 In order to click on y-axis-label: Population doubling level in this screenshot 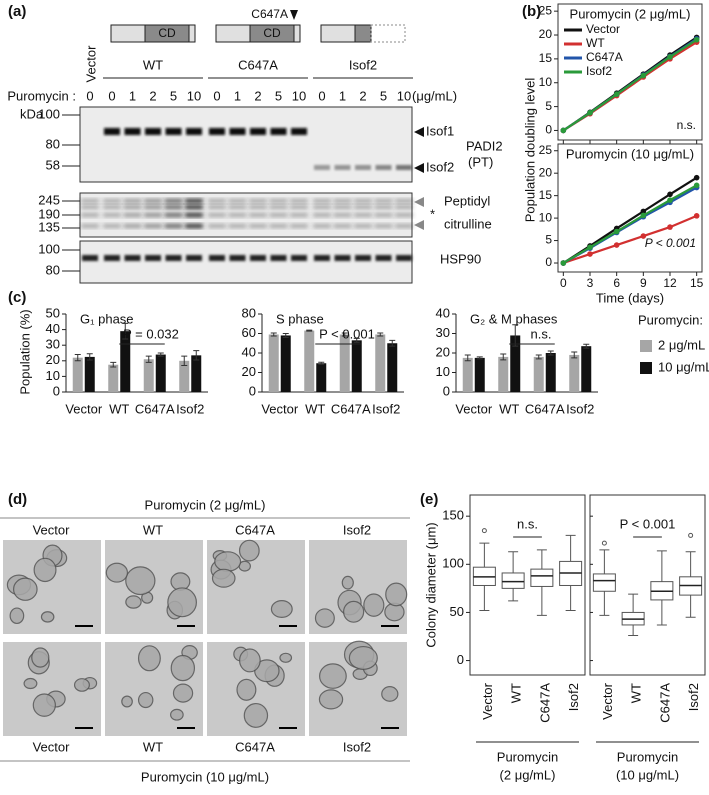, I will do `click(529, 150)`.